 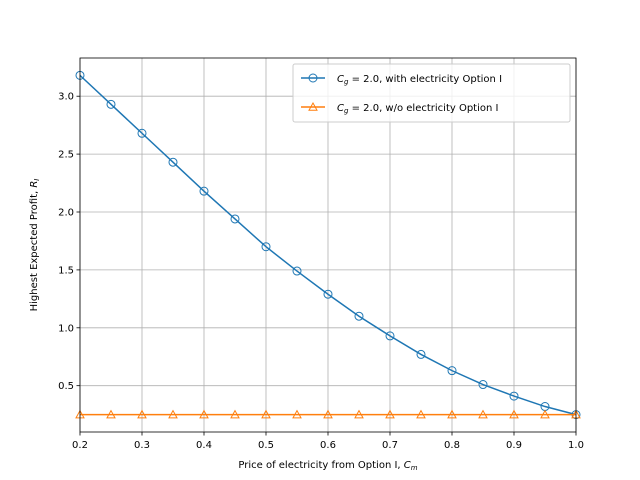 I want to click on series-without-option, so click(x=328, y=414).